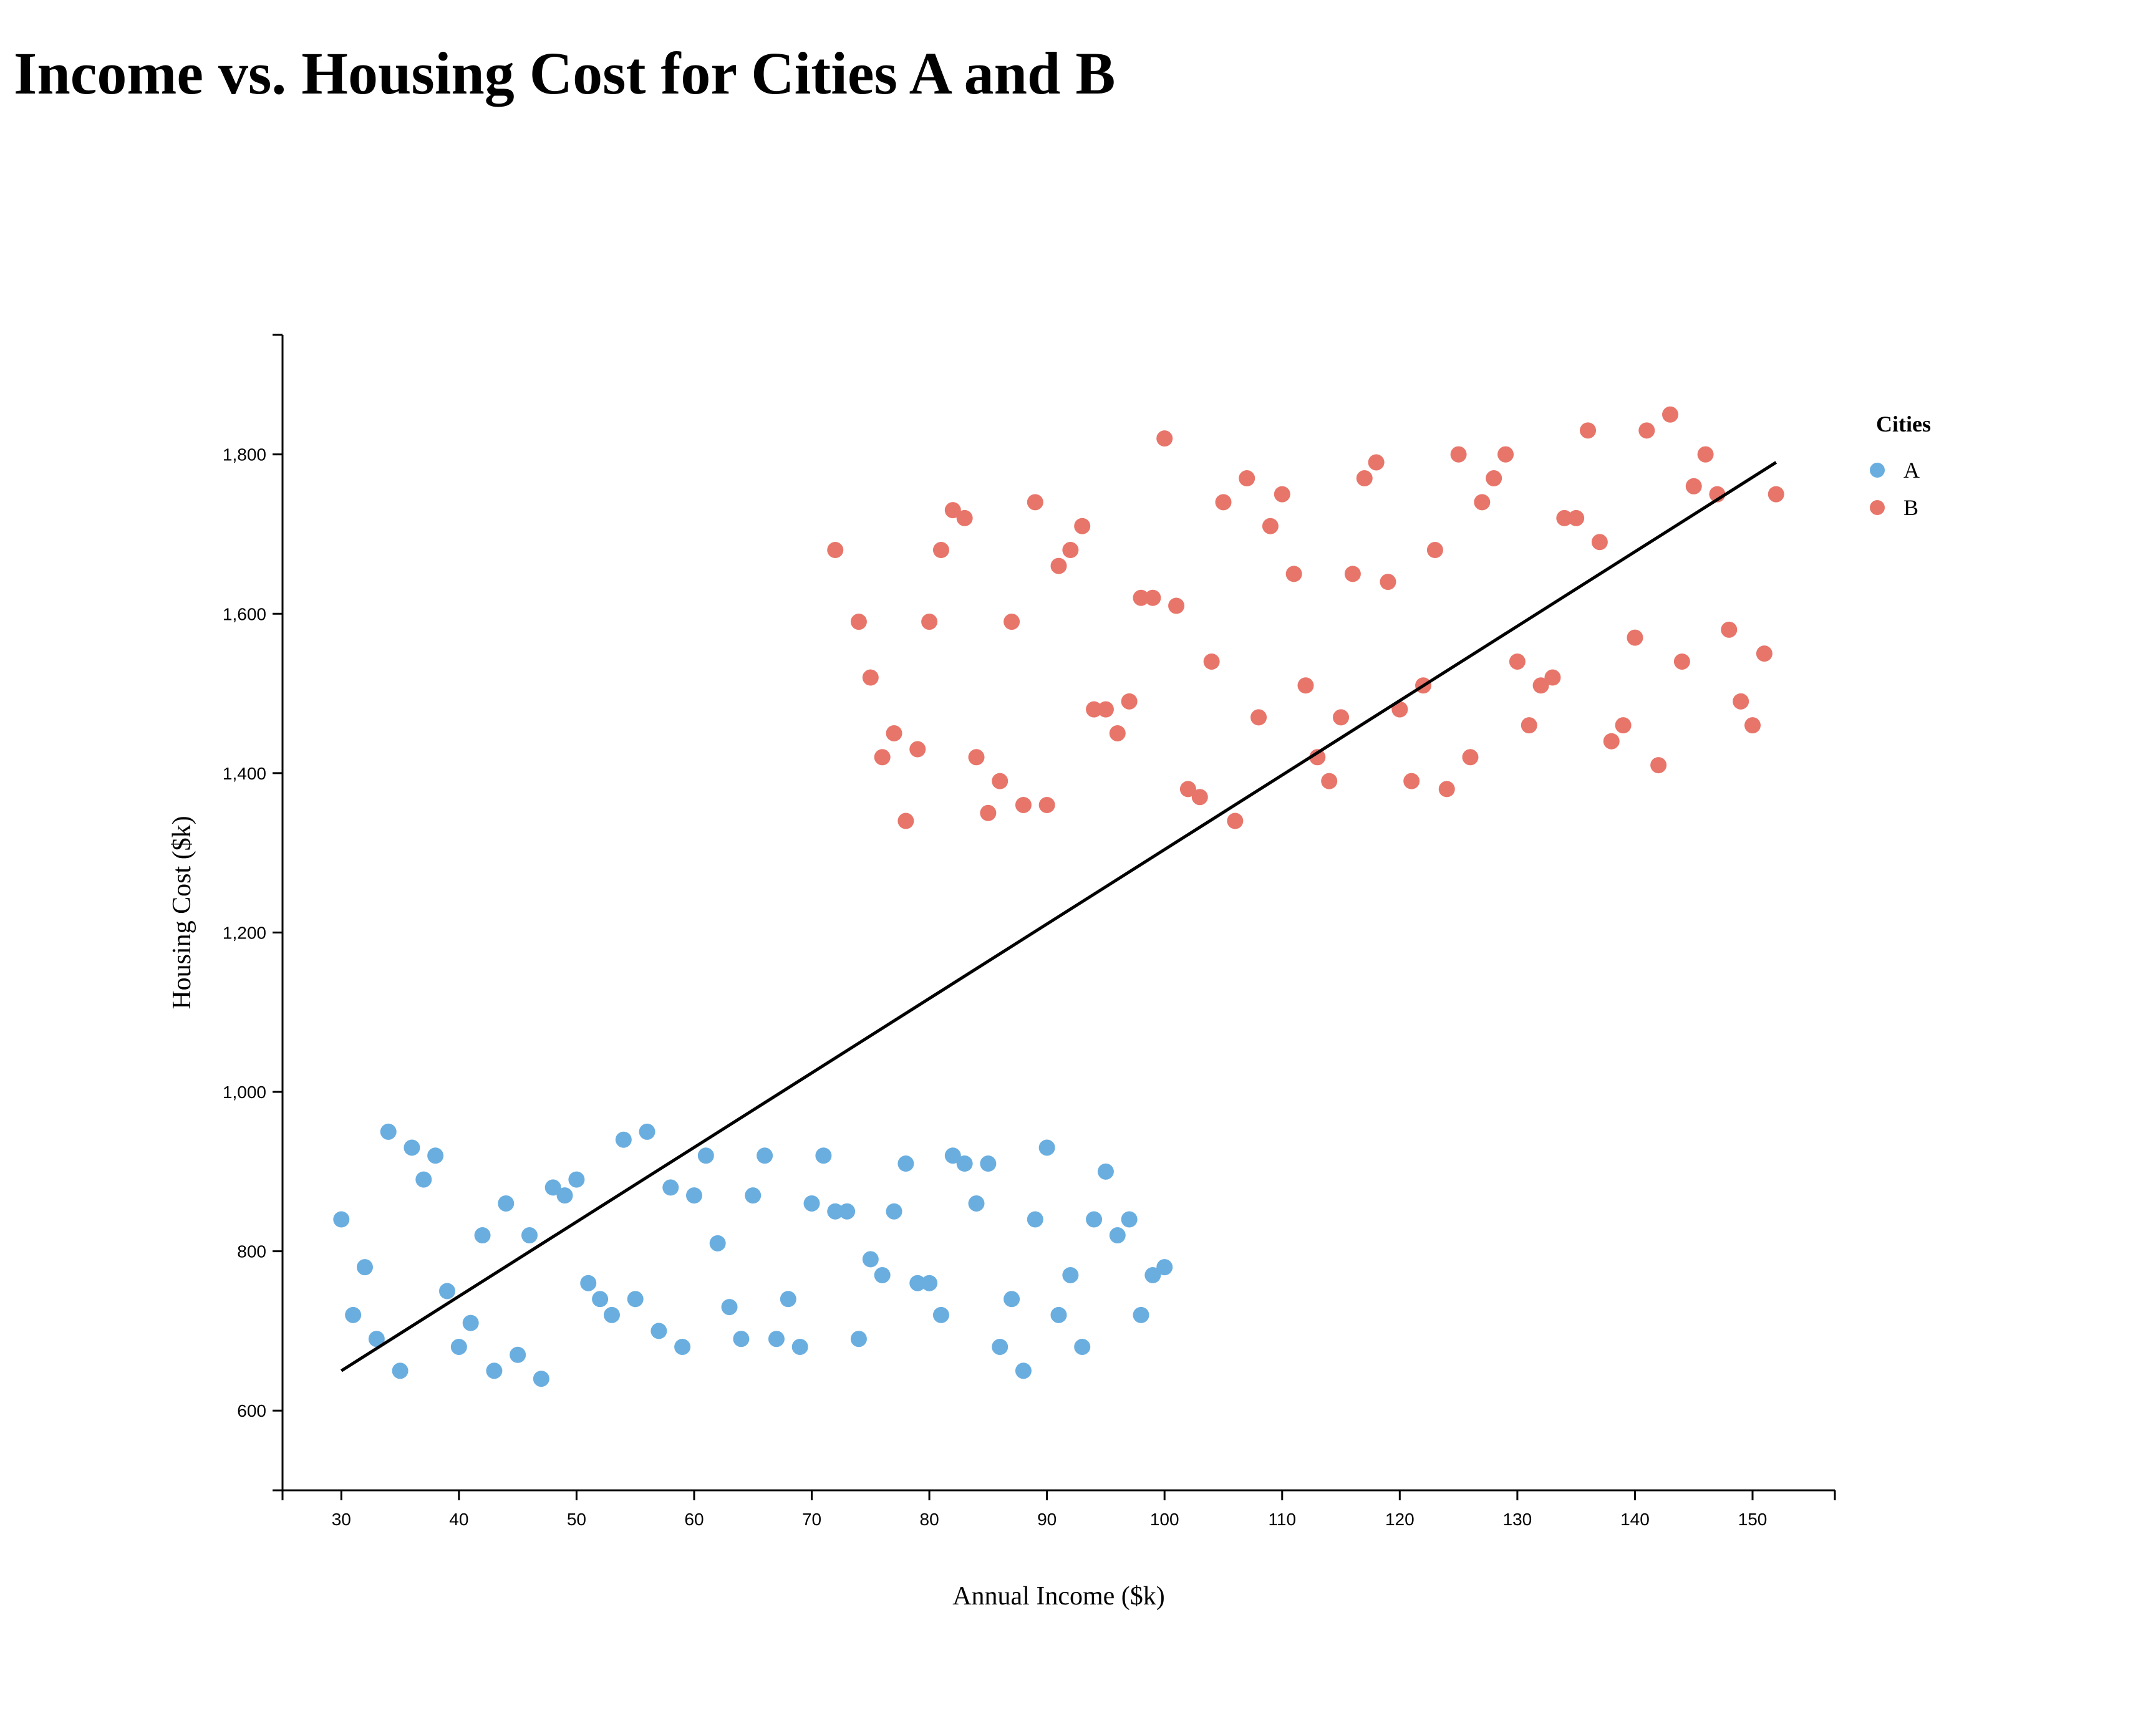 Image resolution: width=2133 pixels, height=1736 pixels. Describe the element at coordinates (1517, 1519) in the screenshot. I see `x-tick-label: 130` at that location.